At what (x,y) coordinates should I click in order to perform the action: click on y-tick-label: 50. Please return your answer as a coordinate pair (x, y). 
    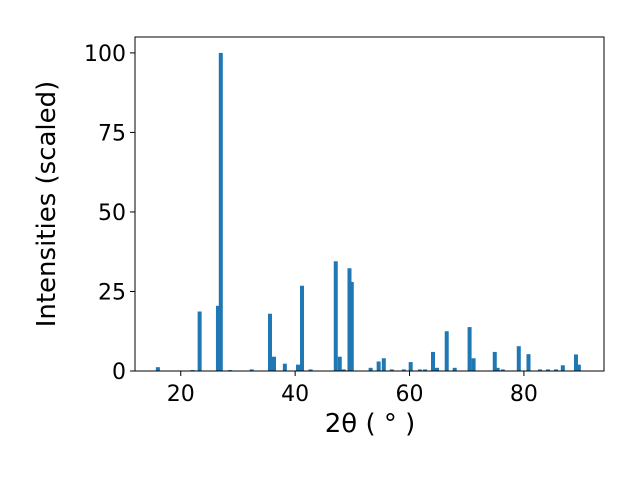
    Looking at the image, I should click on (112, 213).